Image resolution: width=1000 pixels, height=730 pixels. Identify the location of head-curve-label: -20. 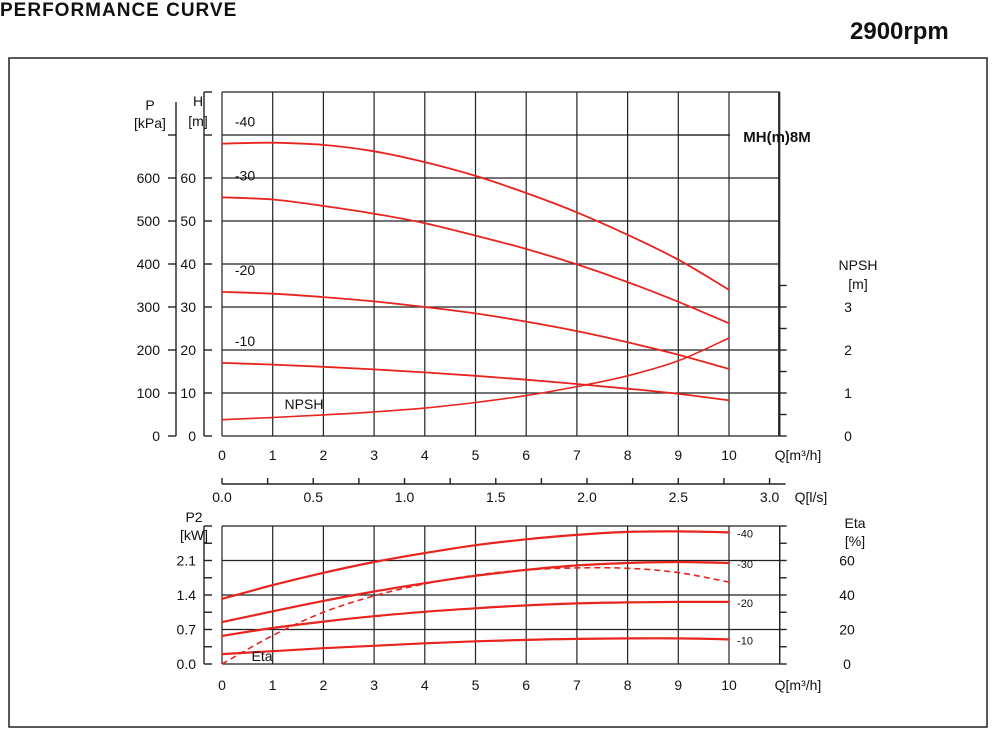
(245, 270).